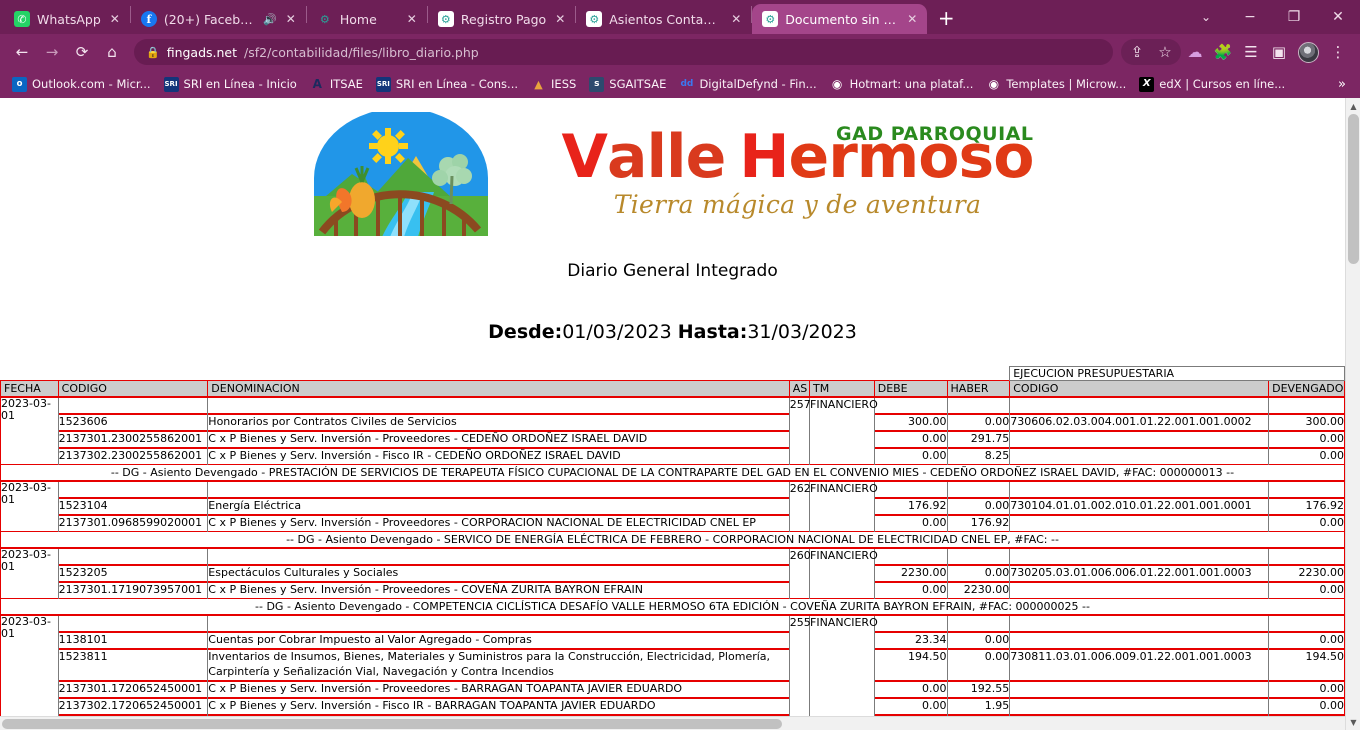 Image resolution: width=1360 pixels, height=730 pixels. What do you see at coordinates (910, 573) in the screenshot?
I see `debe-lines: 2230.00 0.00` at bounding box center [910, 573].